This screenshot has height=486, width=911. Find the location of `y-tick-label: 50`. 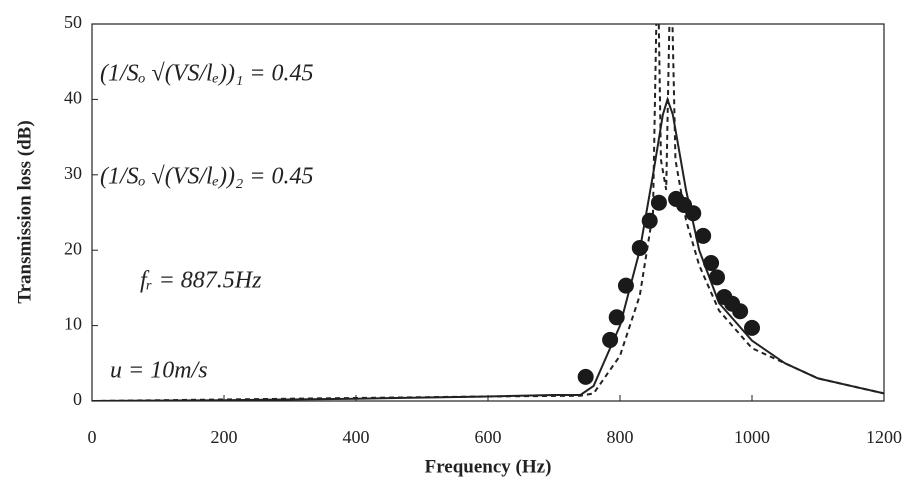

y-tick-label: 50 is located at coordinates (73, 22).